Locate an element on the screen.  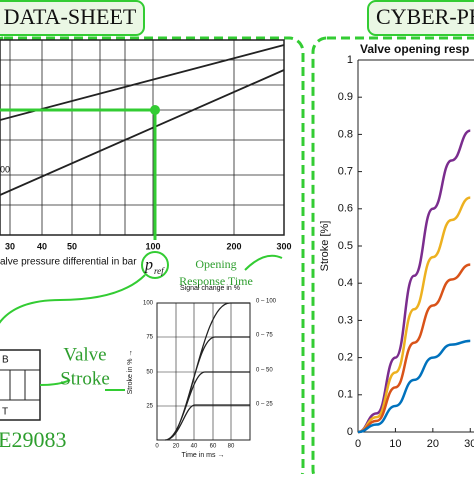
y-tick-label: 50 is located at coordinates (149, 373).